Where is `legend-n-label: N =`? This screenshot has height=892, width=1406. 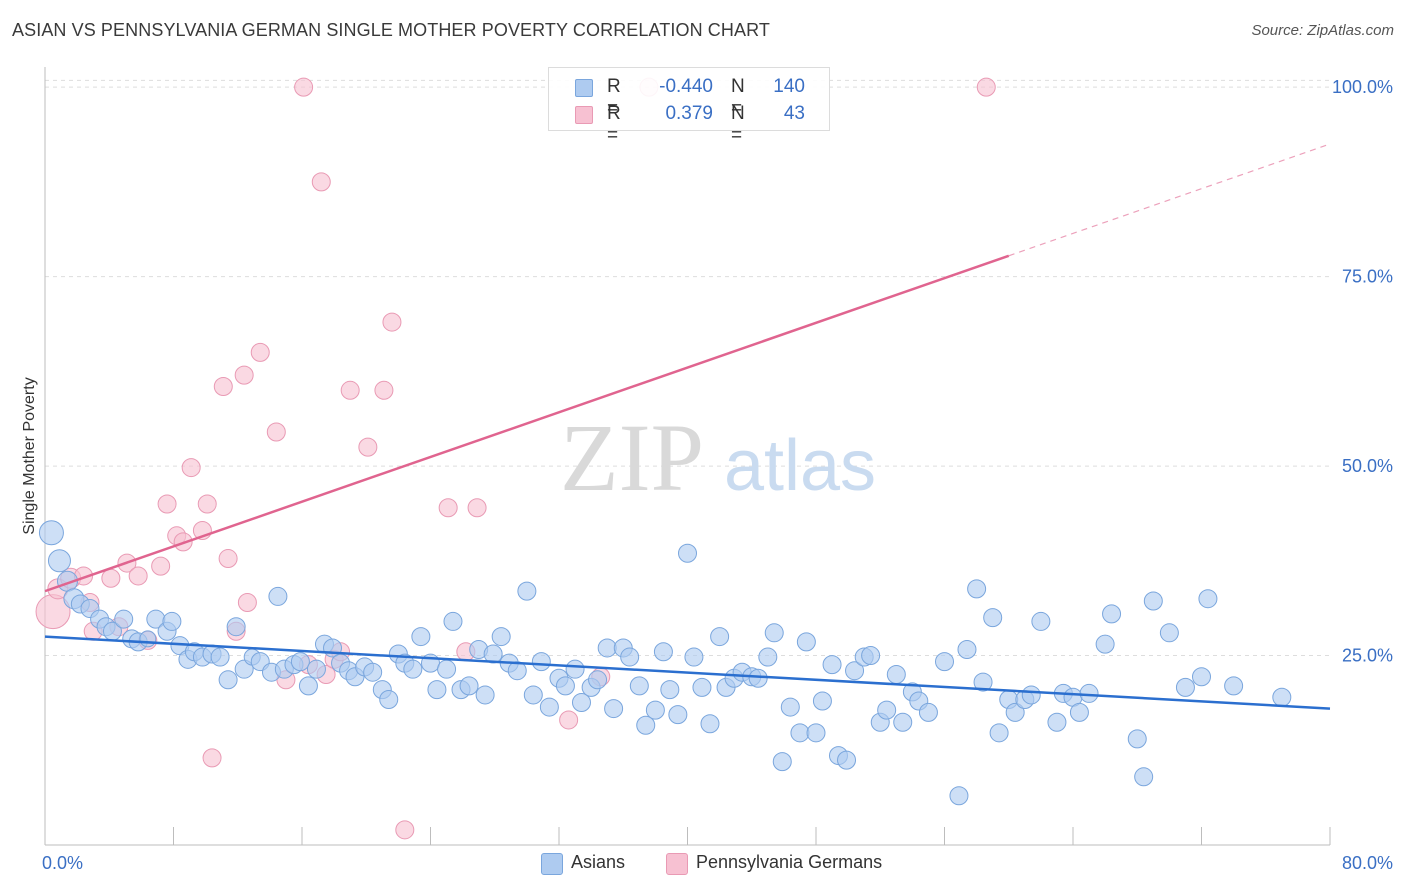
legend-n-label: N = is located at coordinates (738, 97).